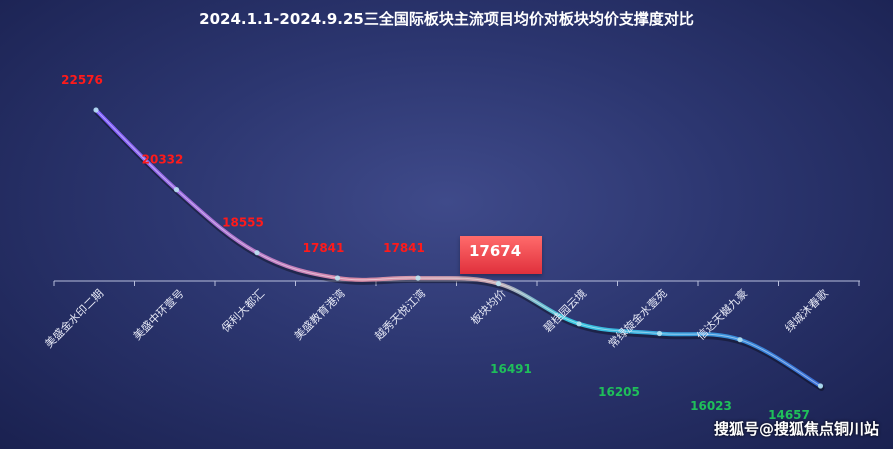 The height and width of the screenshot is (449, 893). I want to click on watermark: 搜狐号@搜狐焦点铜川站, so click(796, 429).